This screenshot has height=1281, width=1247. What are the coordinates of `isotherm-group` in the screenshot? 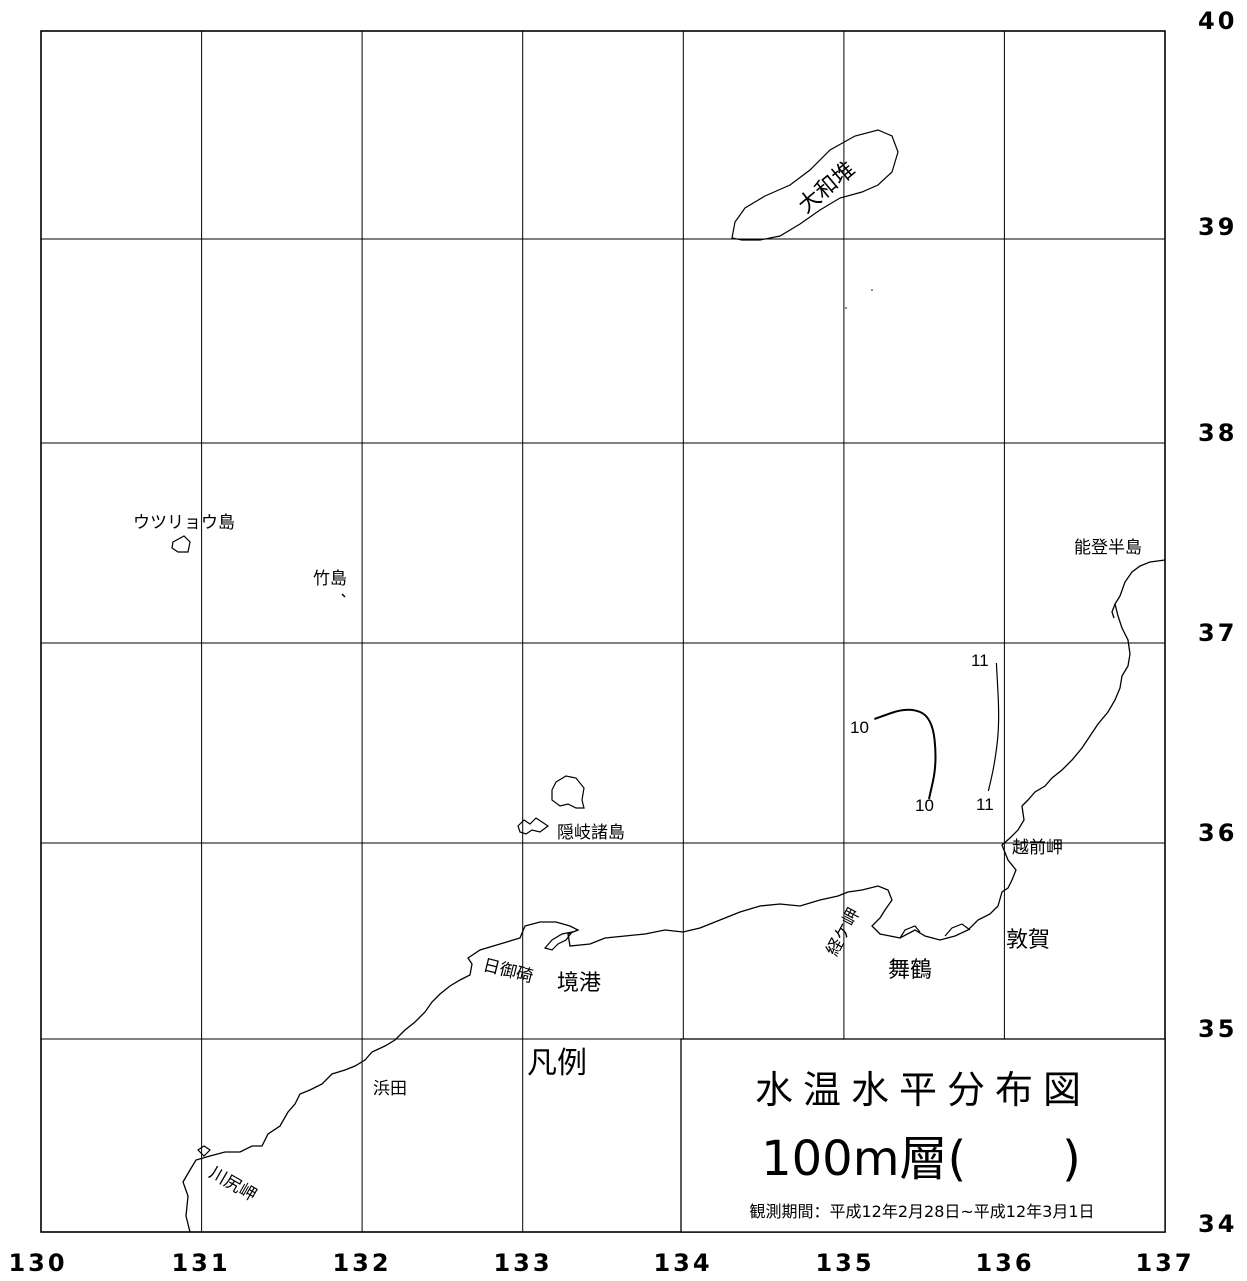 It's located at (937, 731).